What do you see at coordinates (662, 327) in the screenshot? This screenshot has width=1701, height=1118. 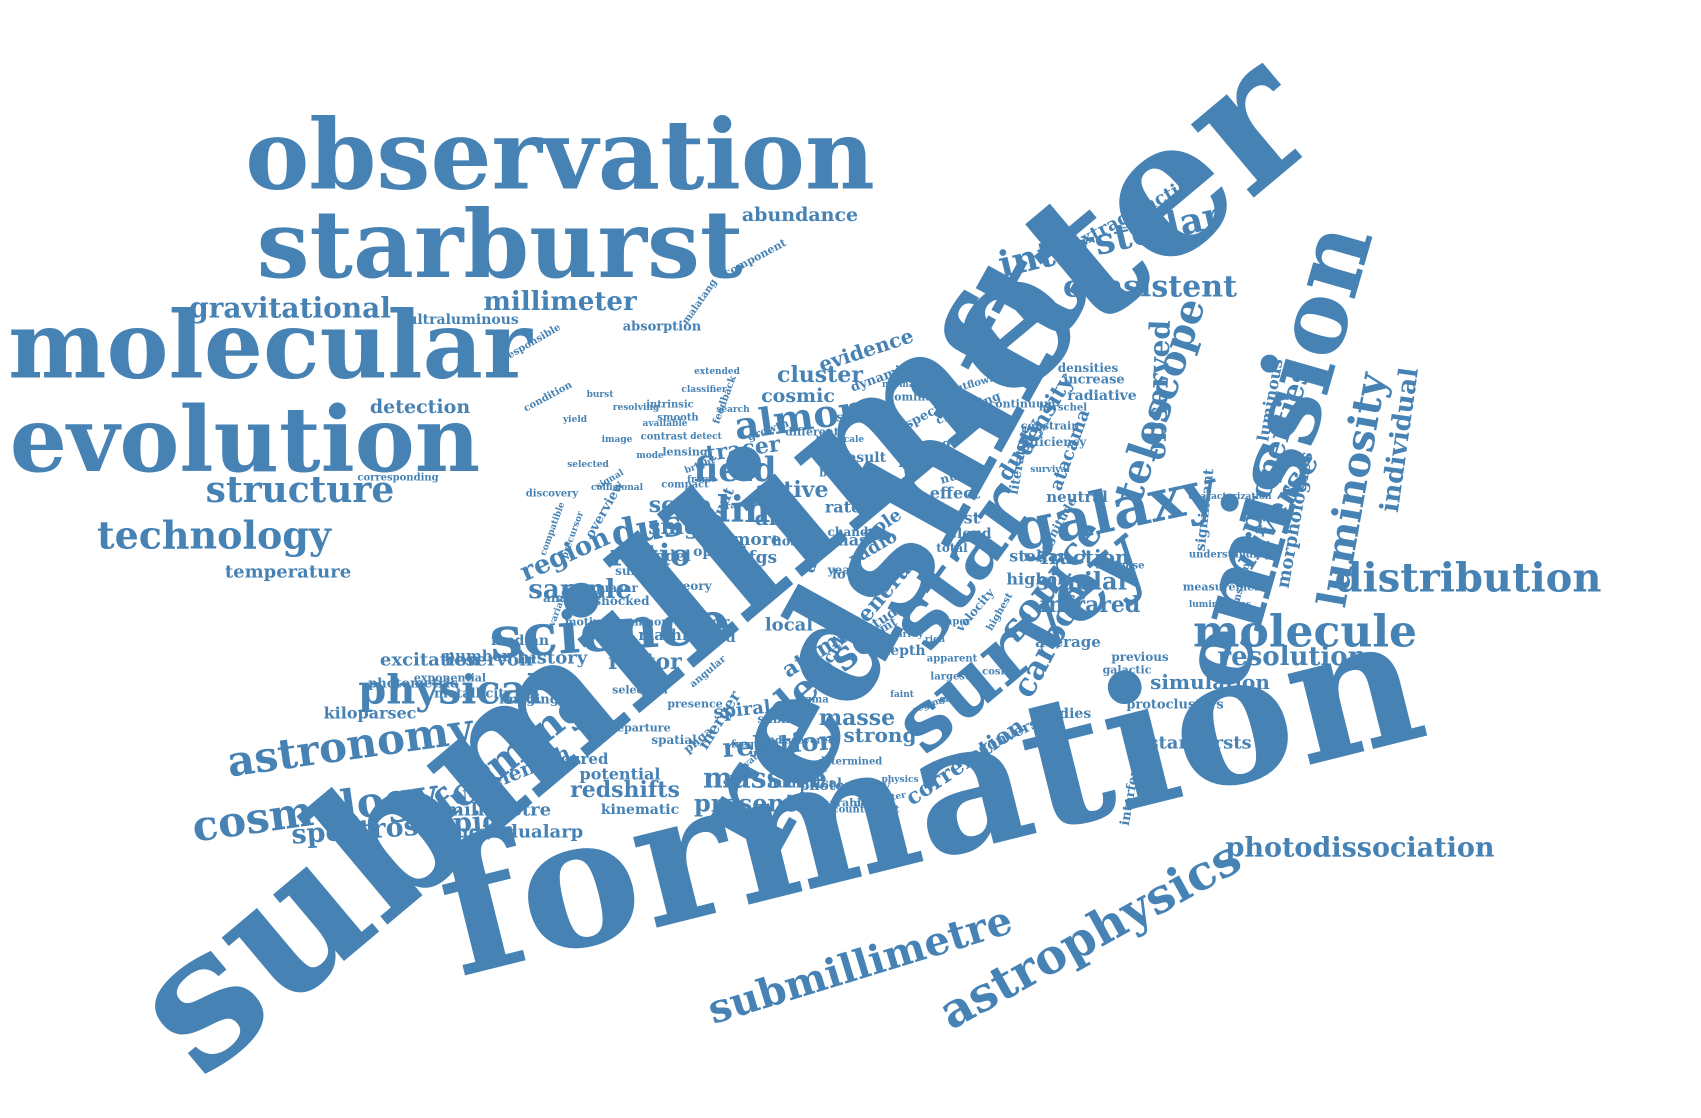 I see `word-absorption: absorption` at bounding box center [662, 327].